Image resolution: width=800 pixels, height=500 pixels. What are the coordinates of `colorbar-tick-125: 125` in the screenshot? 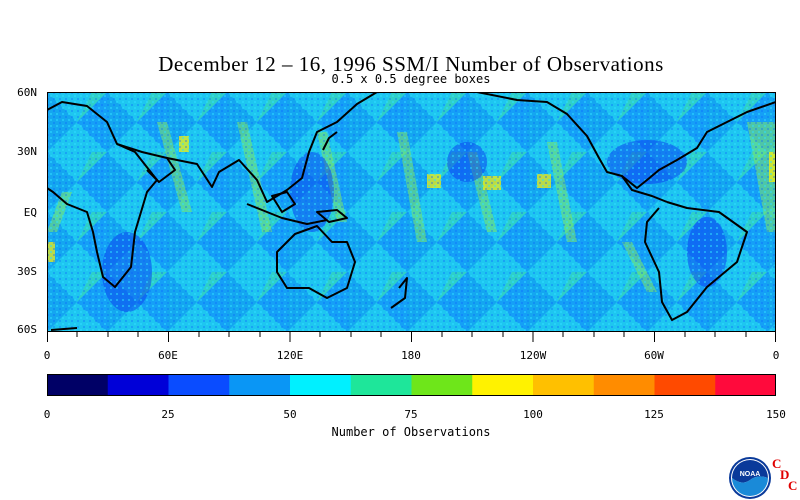 It's located at (654, 414).